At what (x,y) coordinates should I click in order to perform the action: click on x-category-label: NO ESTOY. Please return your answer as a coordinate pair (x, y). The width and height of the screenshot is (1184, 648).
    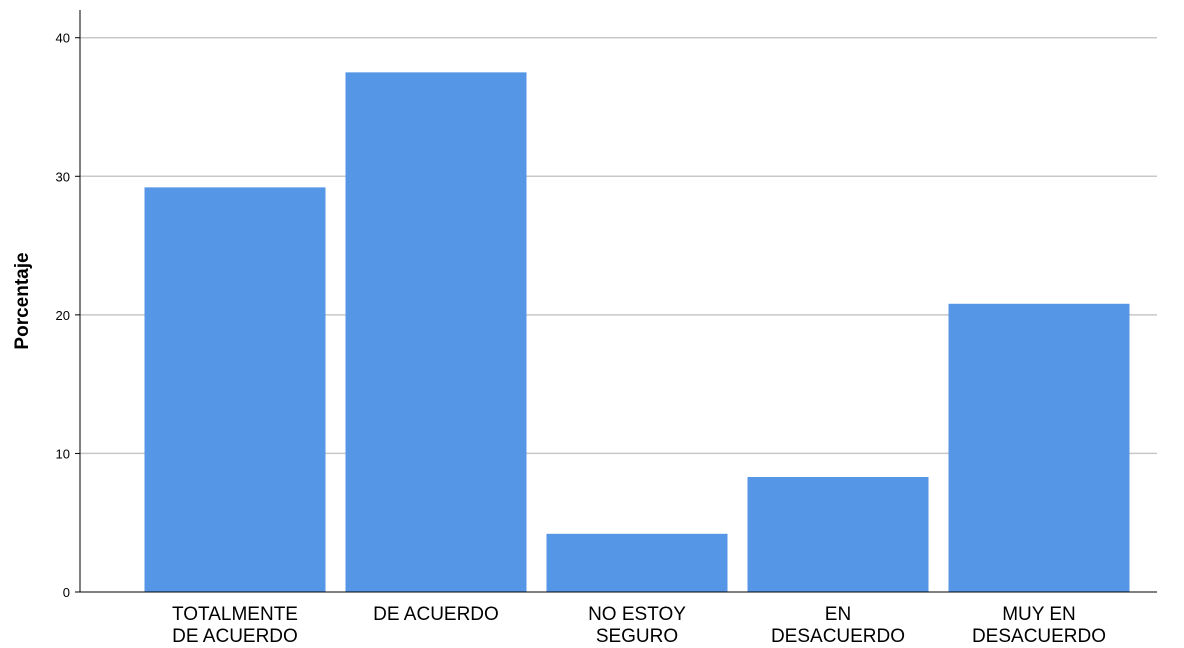
    Looking at the image, I should click on (637, 614).